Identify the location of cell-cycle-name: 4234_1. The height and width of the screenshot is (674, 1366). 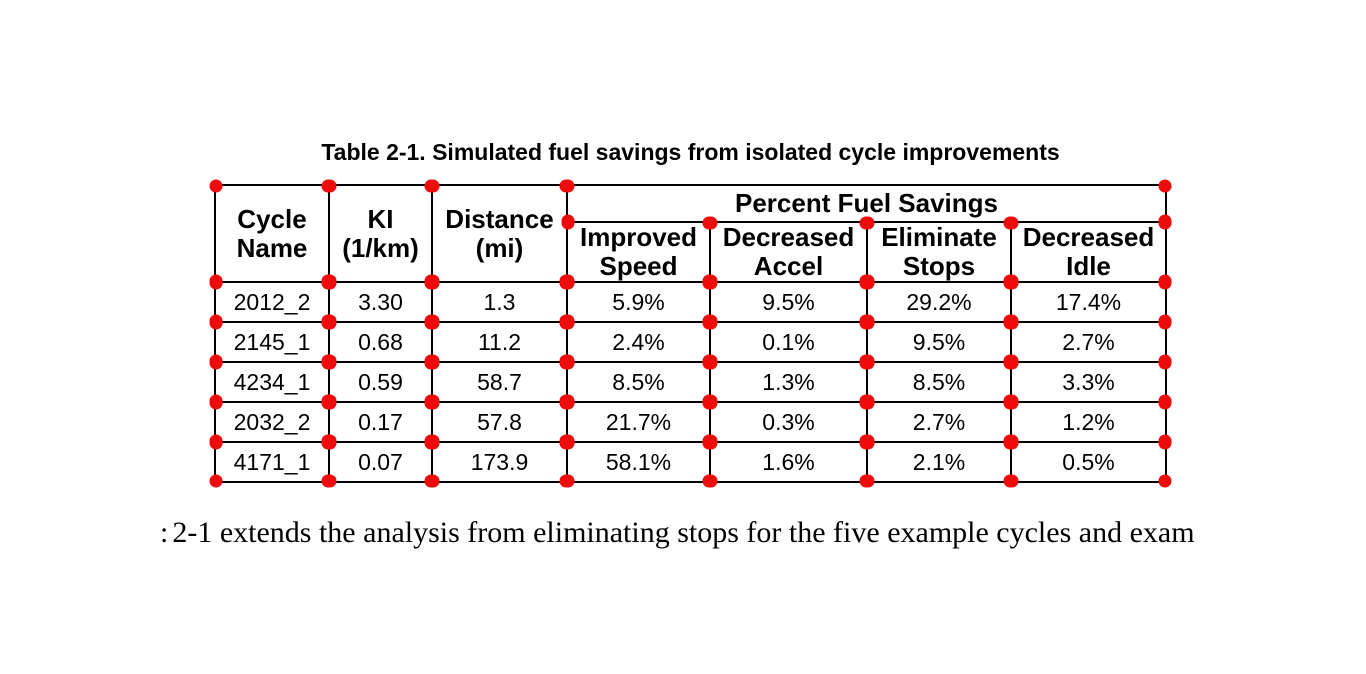
(272, 382).